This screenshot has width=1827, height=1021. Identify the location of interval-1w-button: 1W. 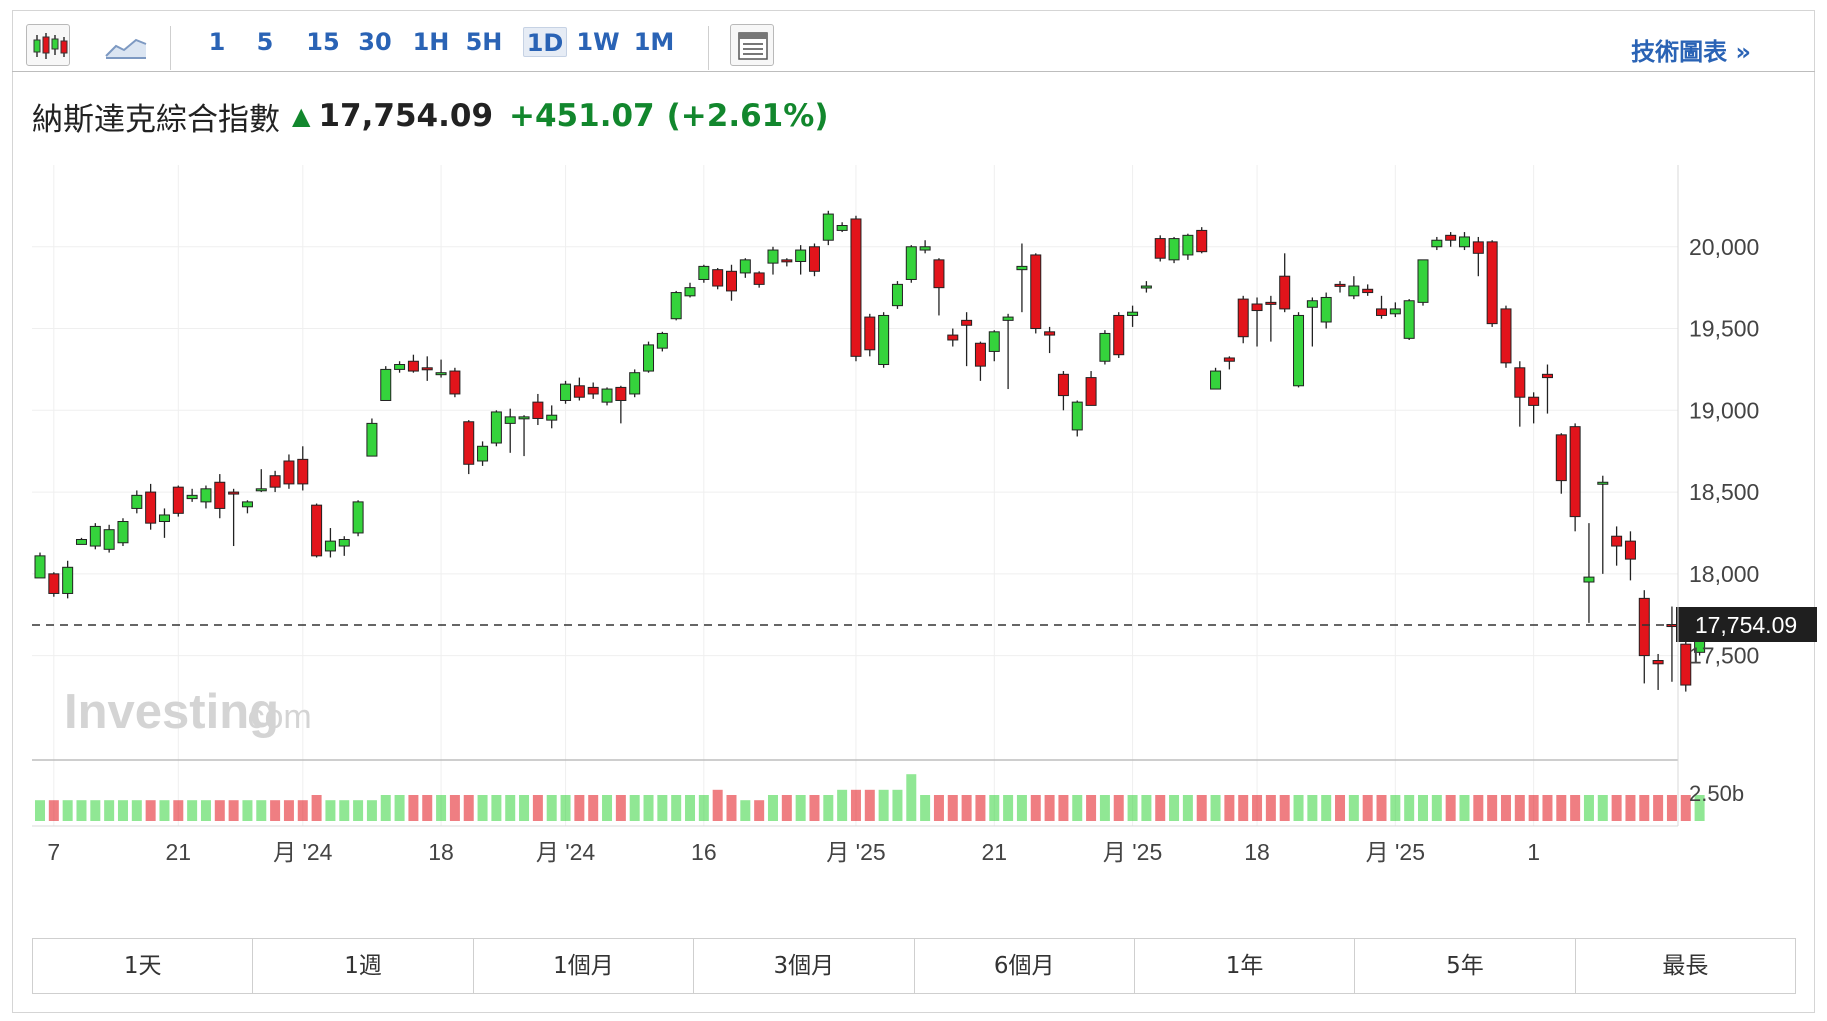
(598, 42).